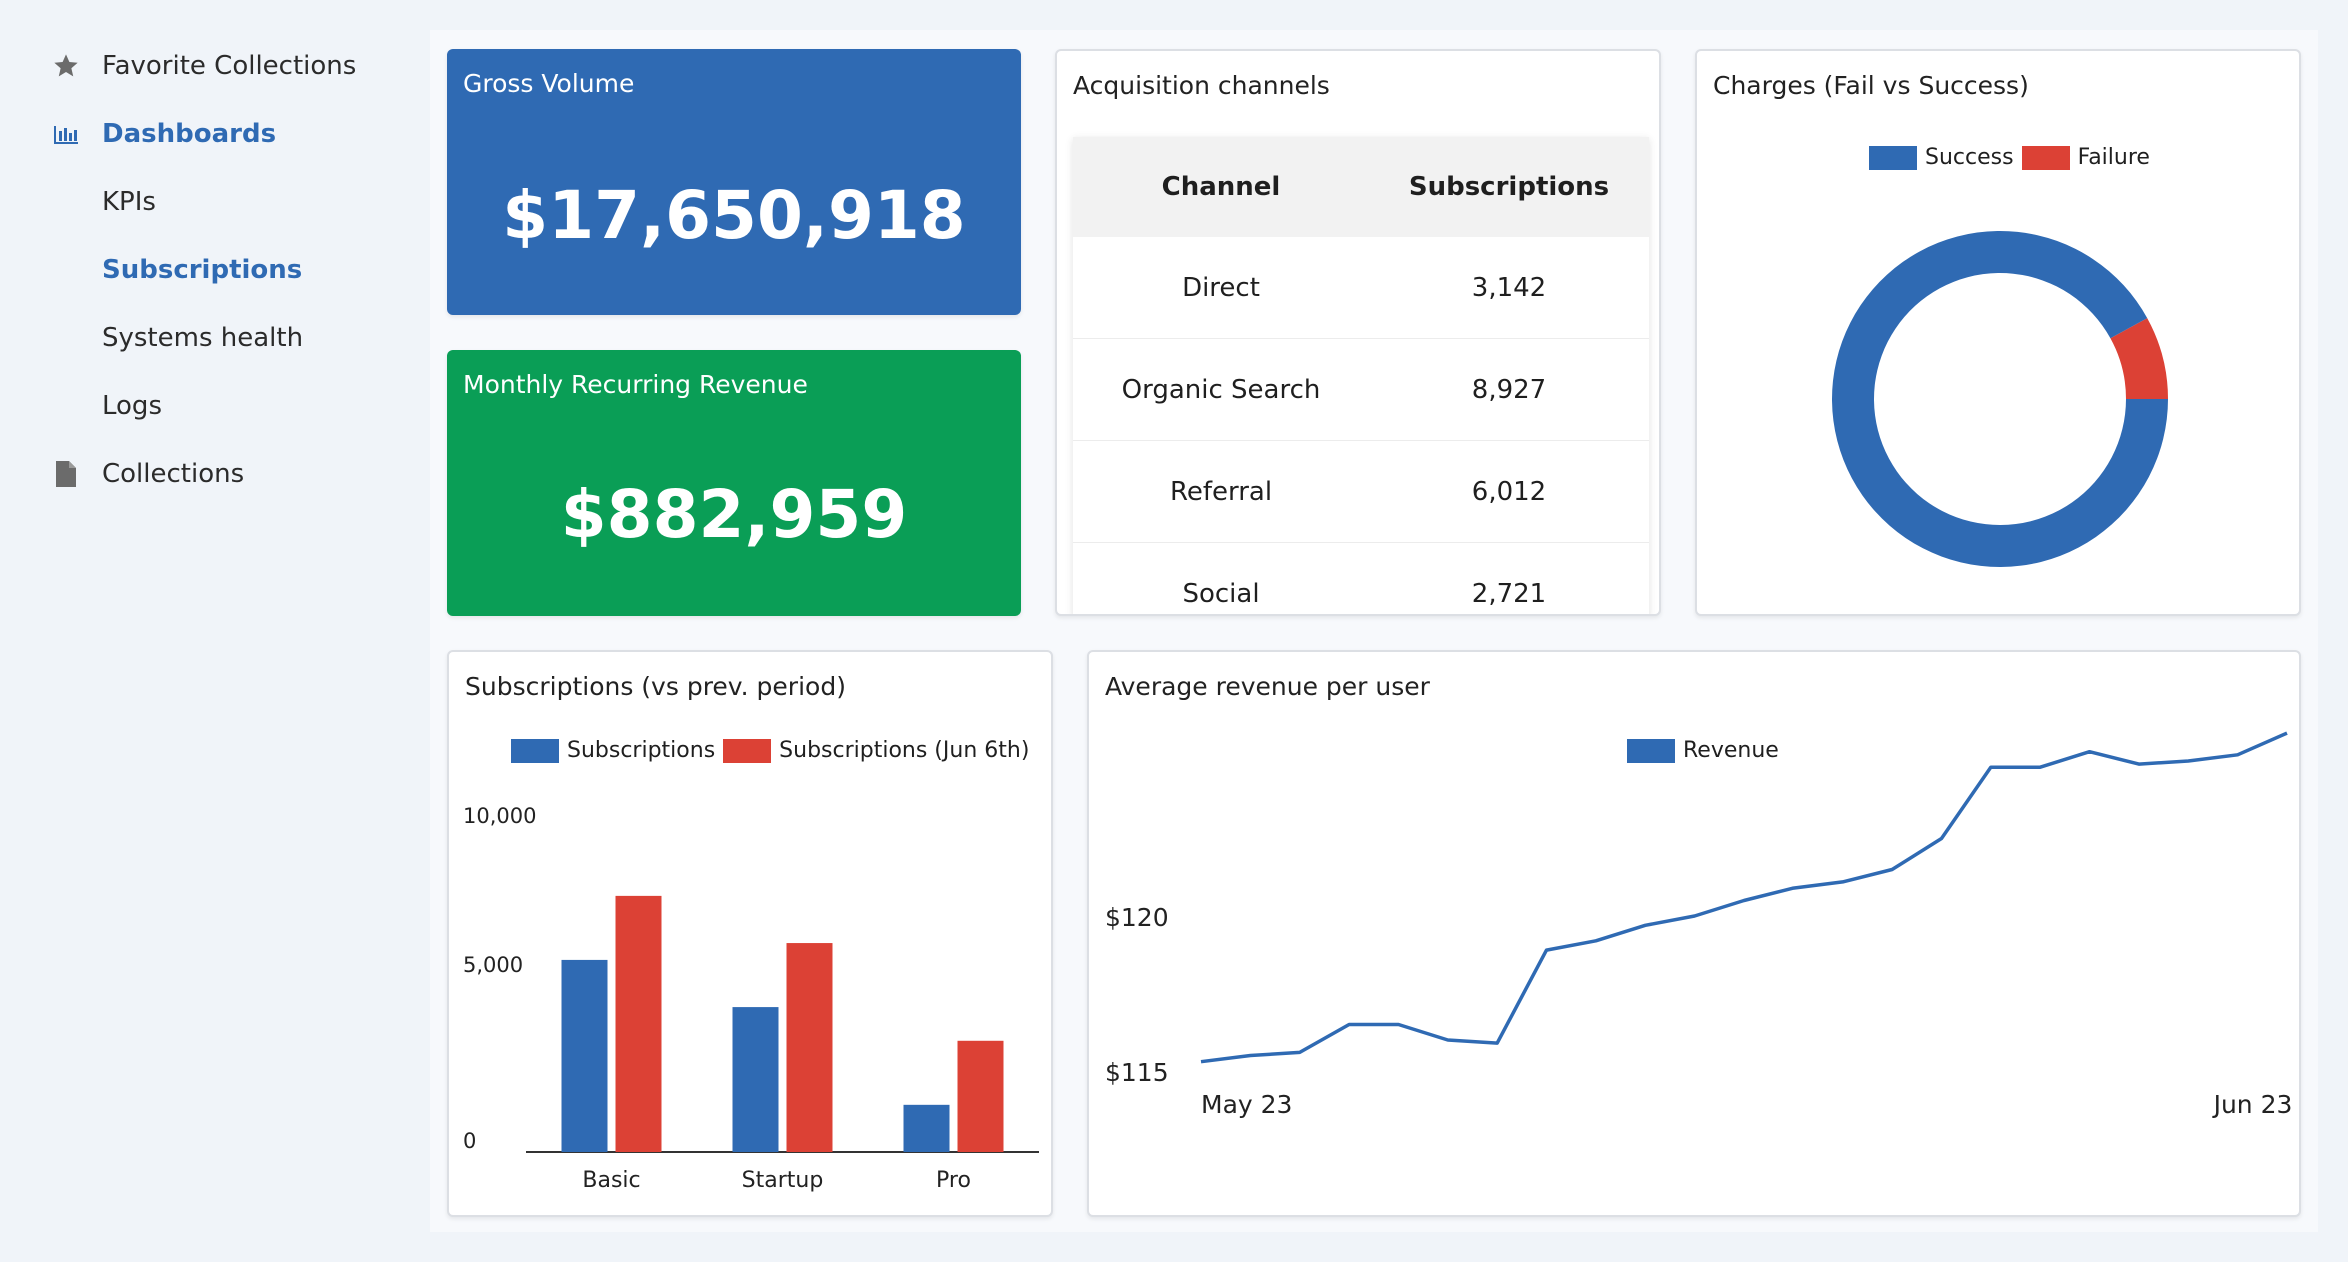 The image size is (2348, 1262). I want to click on gross-volume-card: Gross Volume $17,650,918, so click(734, 182).